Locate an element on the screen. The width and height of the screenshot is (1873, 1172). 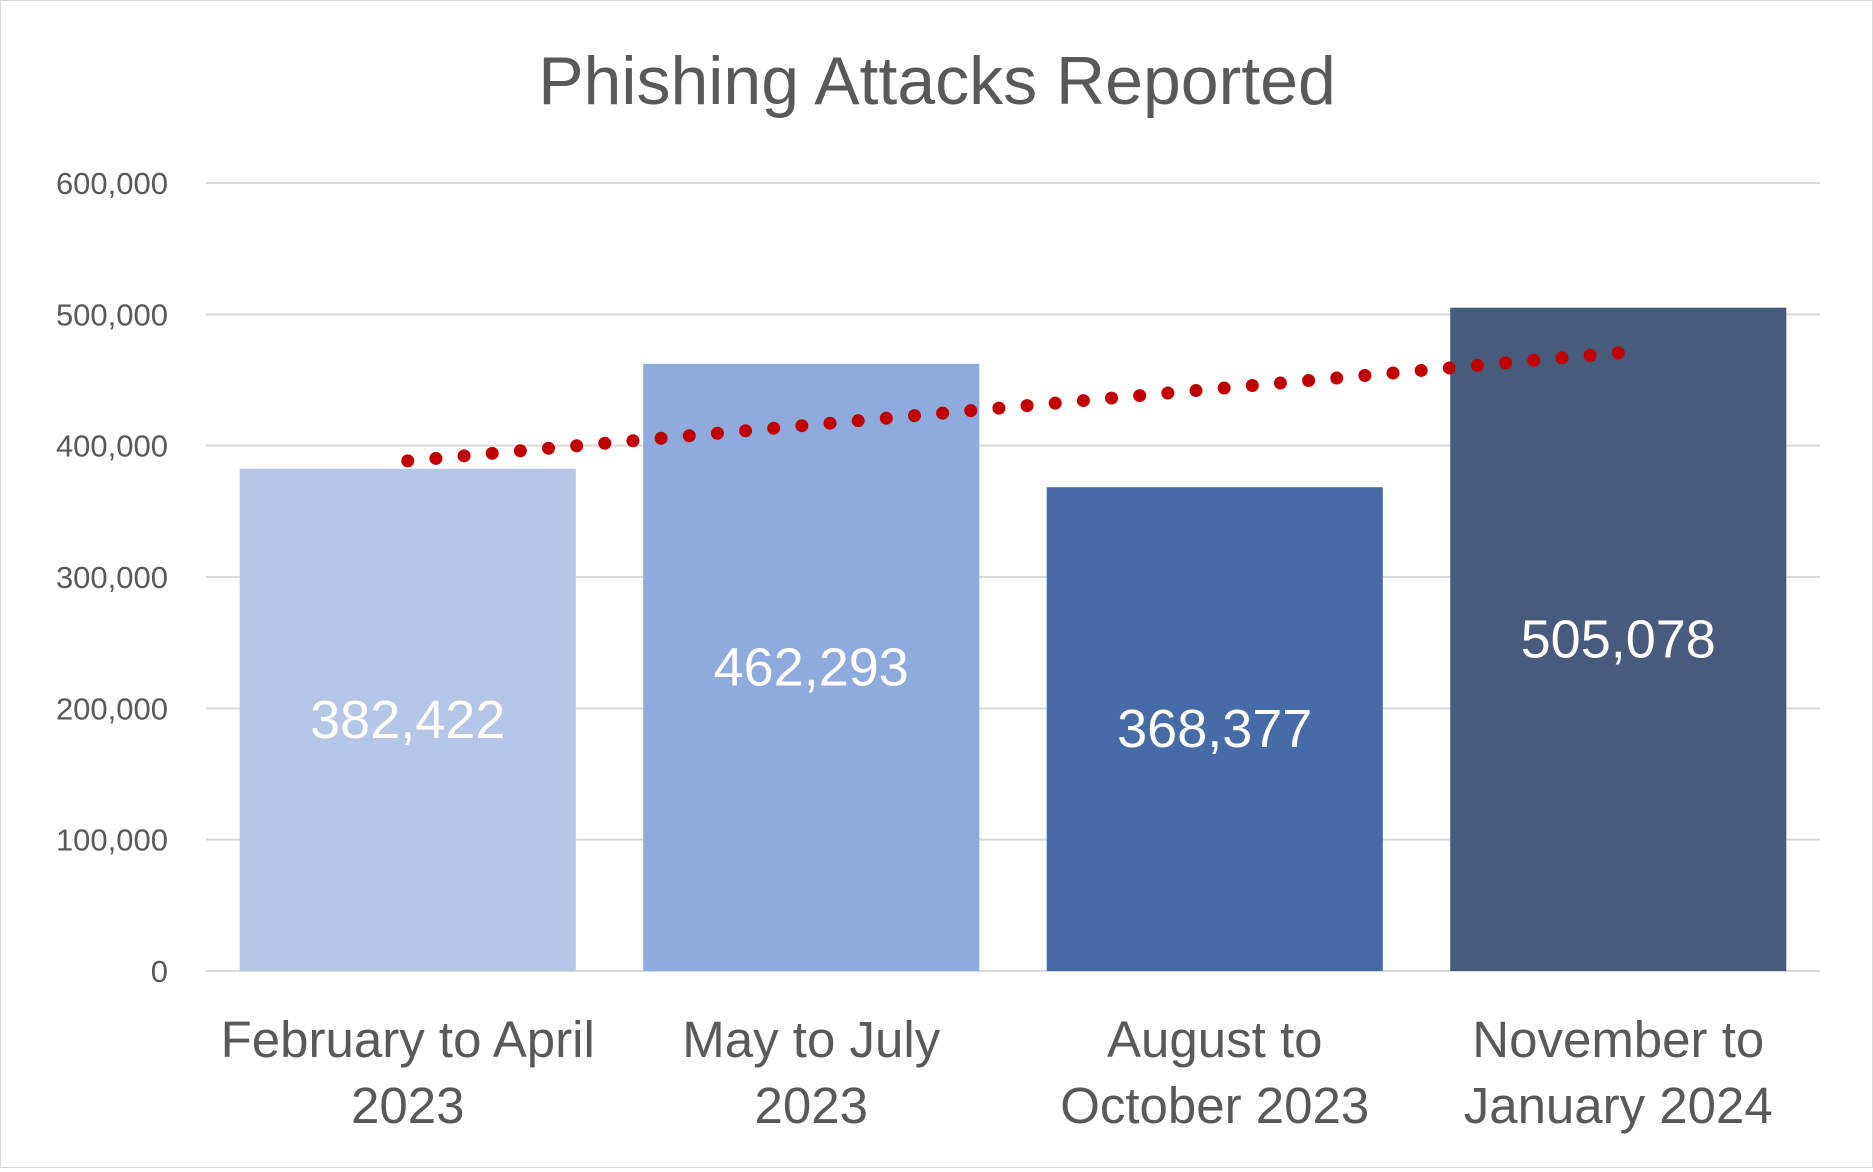
data-label: 368,377 is located at coordinates (1214, 729).